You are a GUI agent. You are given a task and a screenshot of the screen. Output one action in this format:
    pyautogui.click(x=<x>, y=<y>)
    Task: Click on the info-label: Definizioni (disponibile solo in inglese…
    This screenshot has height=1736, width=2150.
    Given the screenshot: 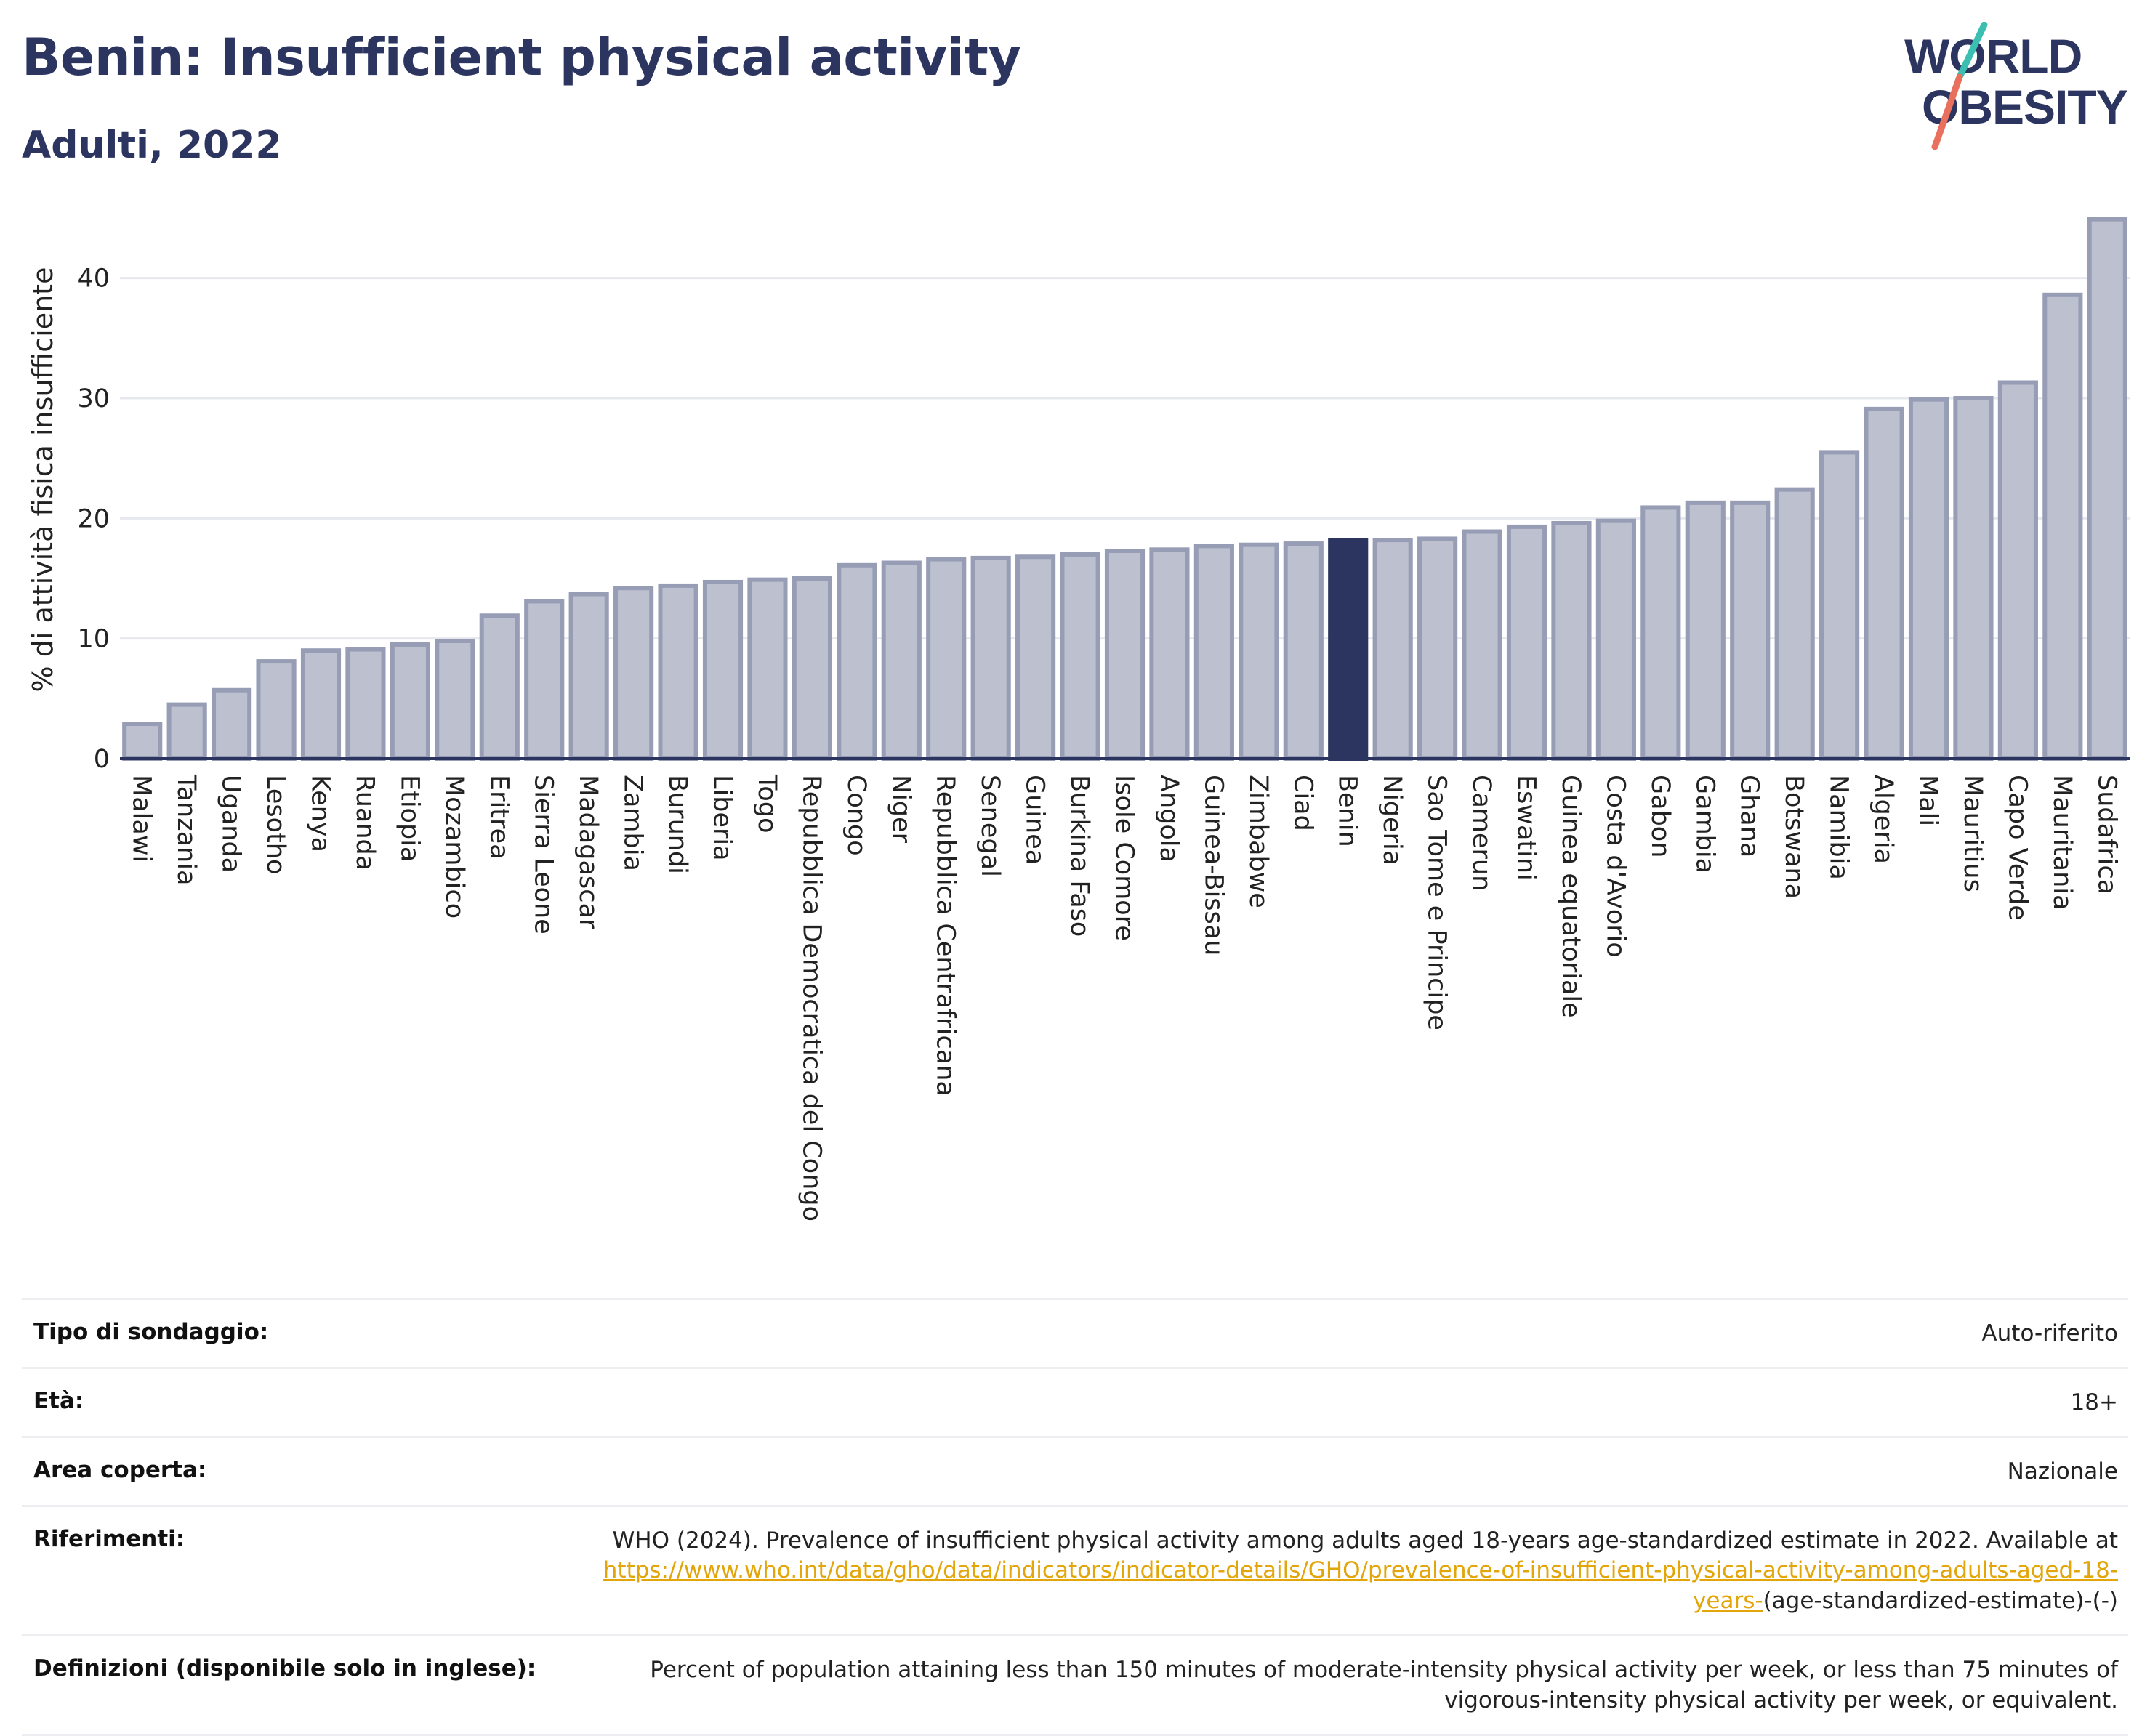 What is the action you would take?
    pyautogui.click(x=284, y=1669)
    